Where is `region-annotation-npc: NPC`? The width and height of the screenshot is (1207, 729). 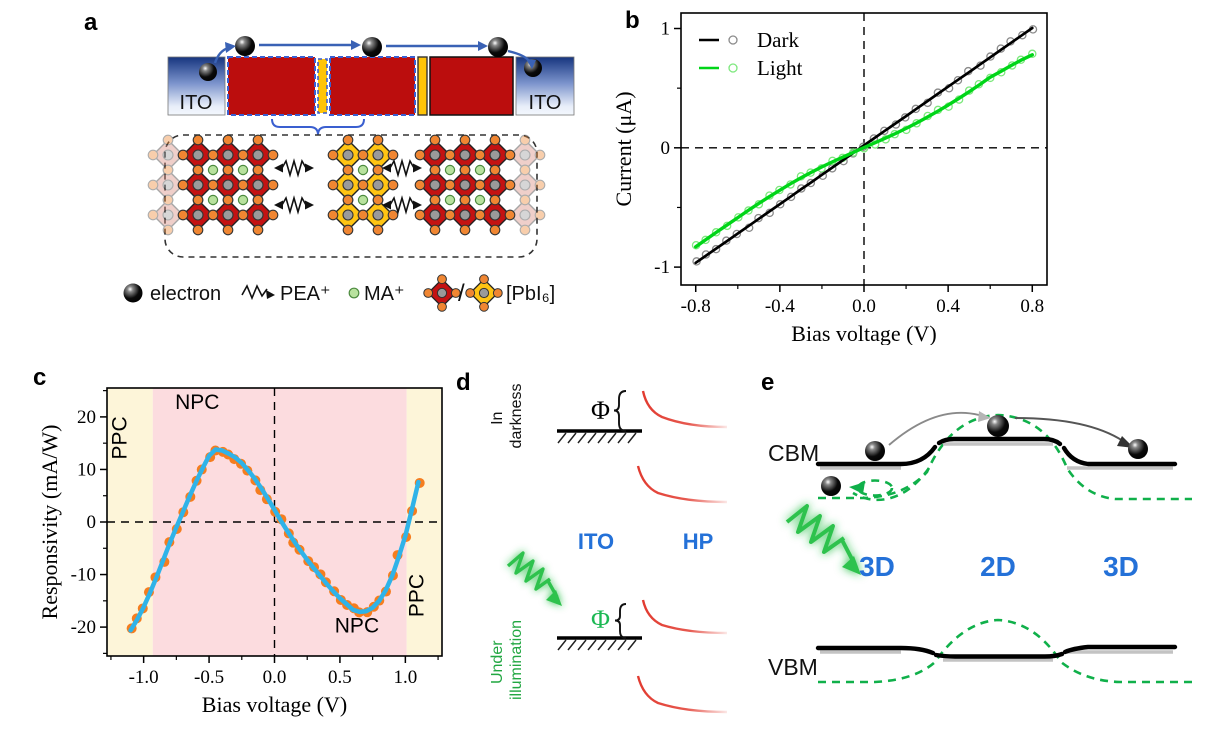
region-annotation-npc: NPC is located at coordinates (357, 625).